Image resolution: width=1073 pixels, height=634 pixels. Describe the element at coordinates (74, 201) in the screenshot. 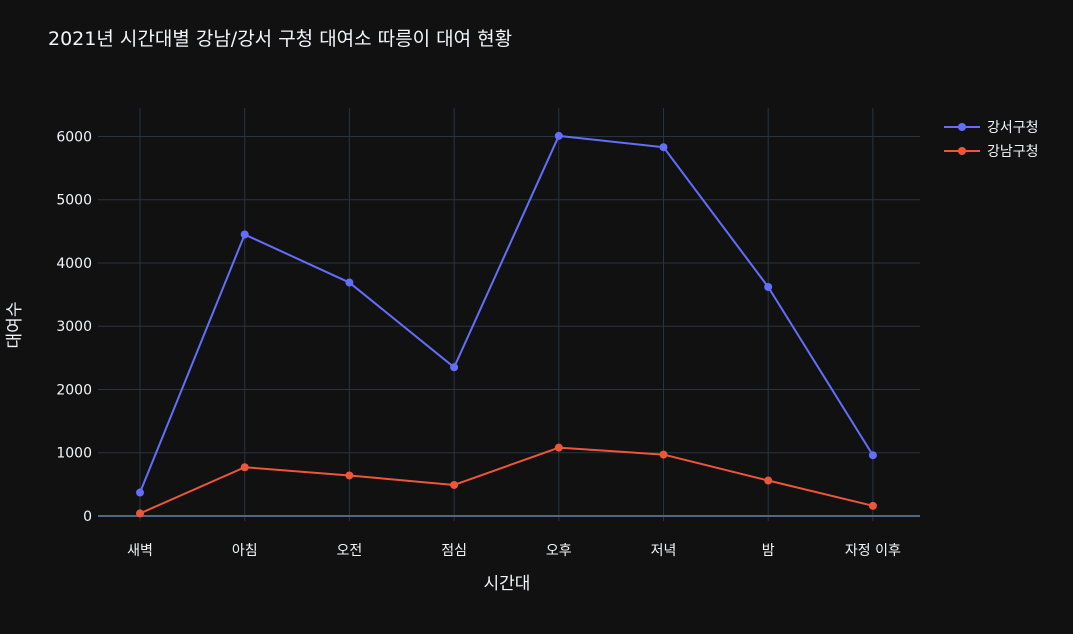

I see `y-tick-label: 5000` at that location.